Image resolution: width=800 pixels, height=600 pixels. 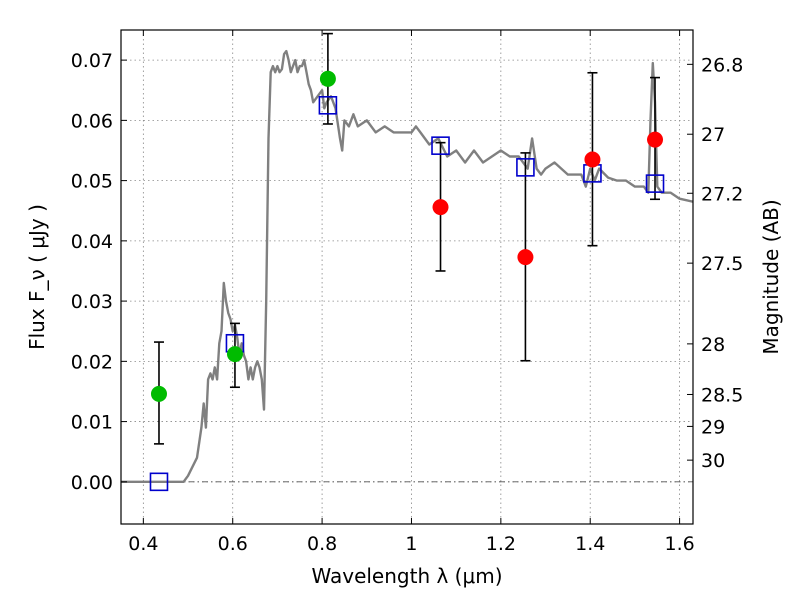 What do you see at coordinates (679, 544) in the screenshot?
I see `x-tick-label: 1.6` at bounding box center [679, 544].